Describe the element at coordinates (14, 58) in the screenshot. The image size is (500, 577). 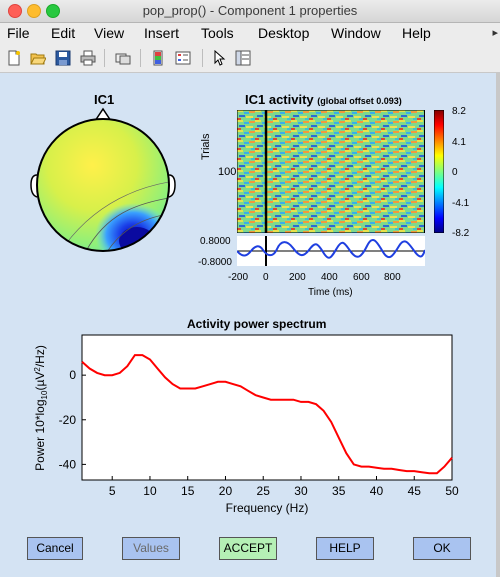
I see `new-icon` at that location.